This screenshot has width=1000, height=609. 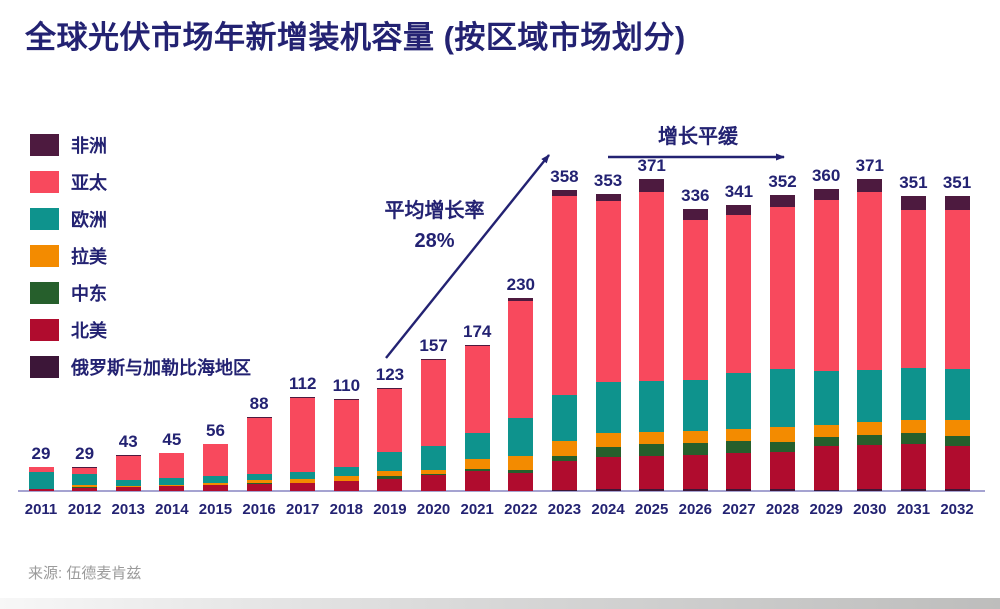 I want to click on bar-segment-africa-2020, so click(x=434, y=359).